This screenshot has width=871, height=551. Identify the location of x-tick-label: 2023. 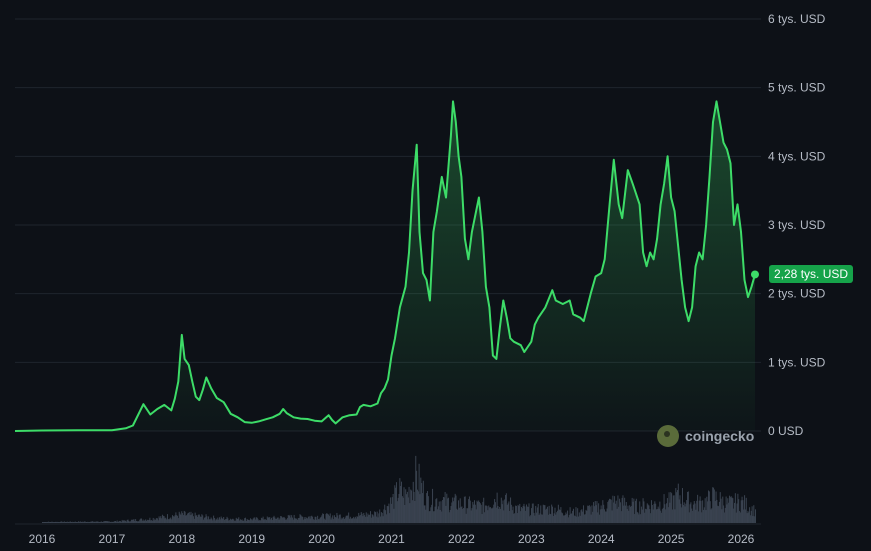
(531, 539).